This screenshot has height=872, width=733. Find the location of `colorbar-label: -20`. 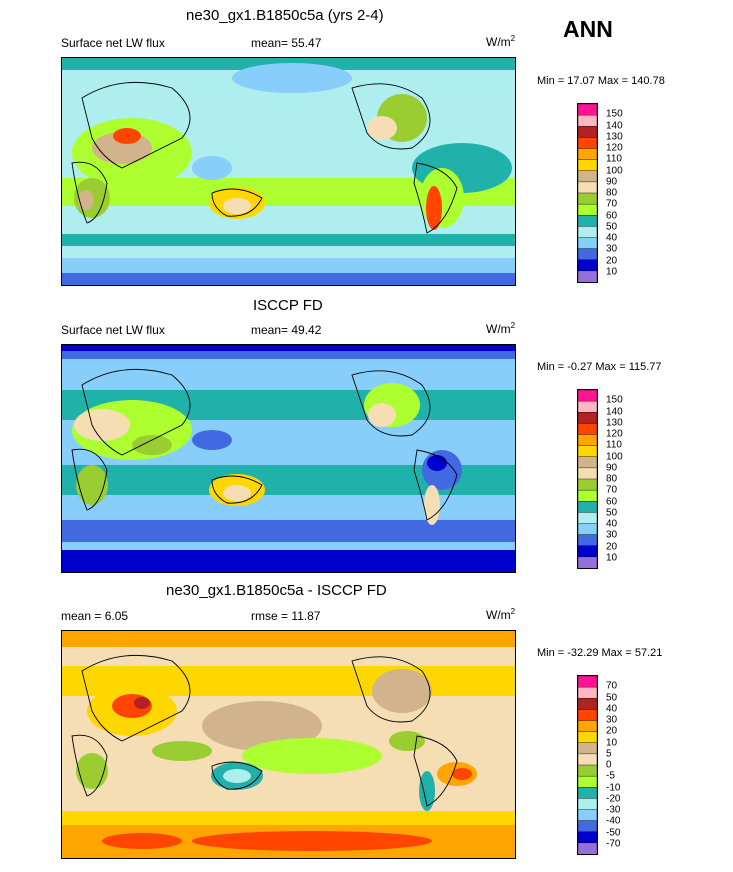

colorbar-label: -20 is located at coordinates (613, 799).